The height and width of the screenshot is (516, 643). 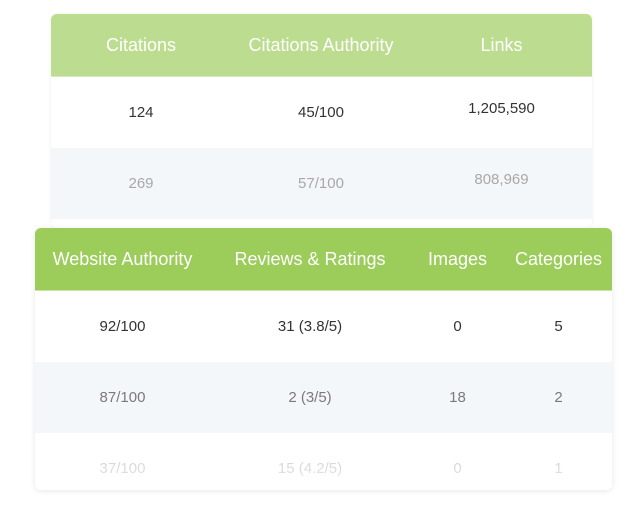 I want to click on cell-website-authority: 92/100, so click(x=122, y=326).